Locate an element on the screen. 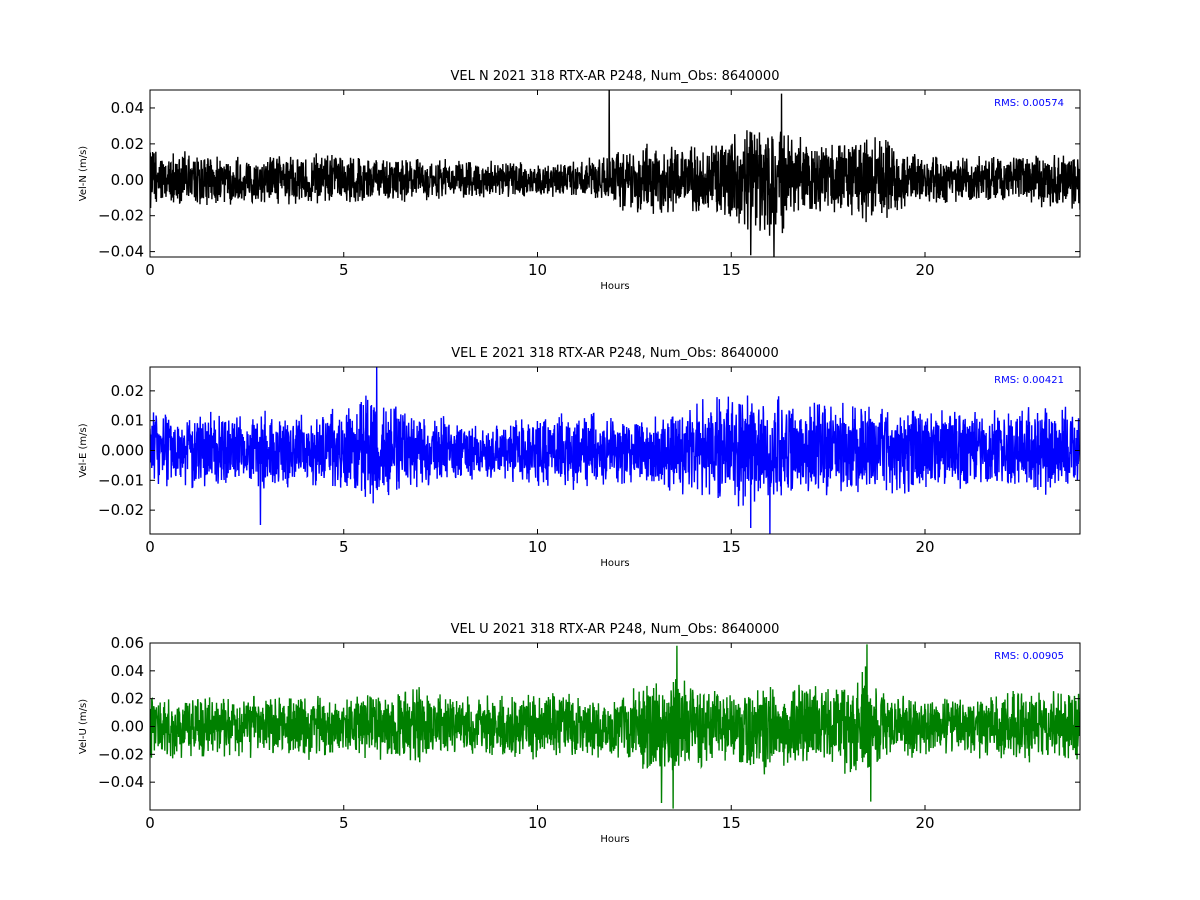  y-axis-label: Vel-E (m/s) is located at coordinates (83, 450).